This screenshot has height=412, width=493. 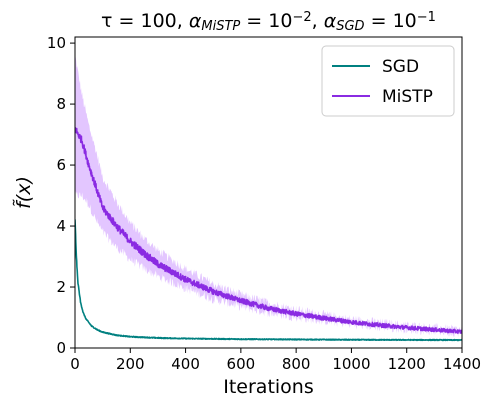 What do you see at coordinates (61, 348) in the screenshot?
I see `y-tick-label: 0` at bounding box center [61, 348].